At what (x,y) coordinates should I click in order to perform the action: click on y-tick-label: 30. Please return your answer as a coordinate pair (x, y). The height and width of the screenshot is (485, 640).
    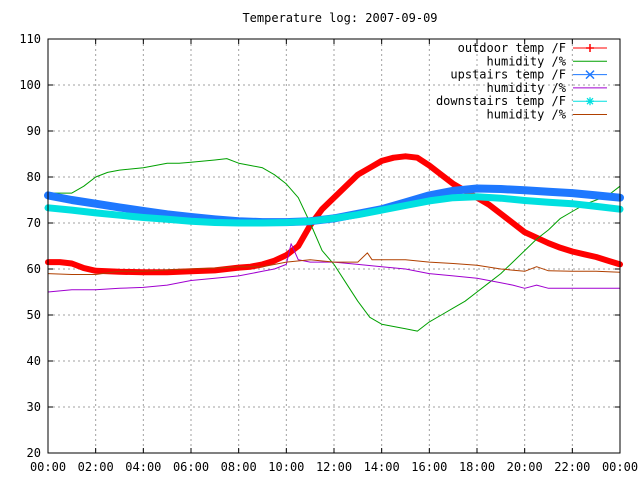
    Looking at the image, I should click on (34, 407).